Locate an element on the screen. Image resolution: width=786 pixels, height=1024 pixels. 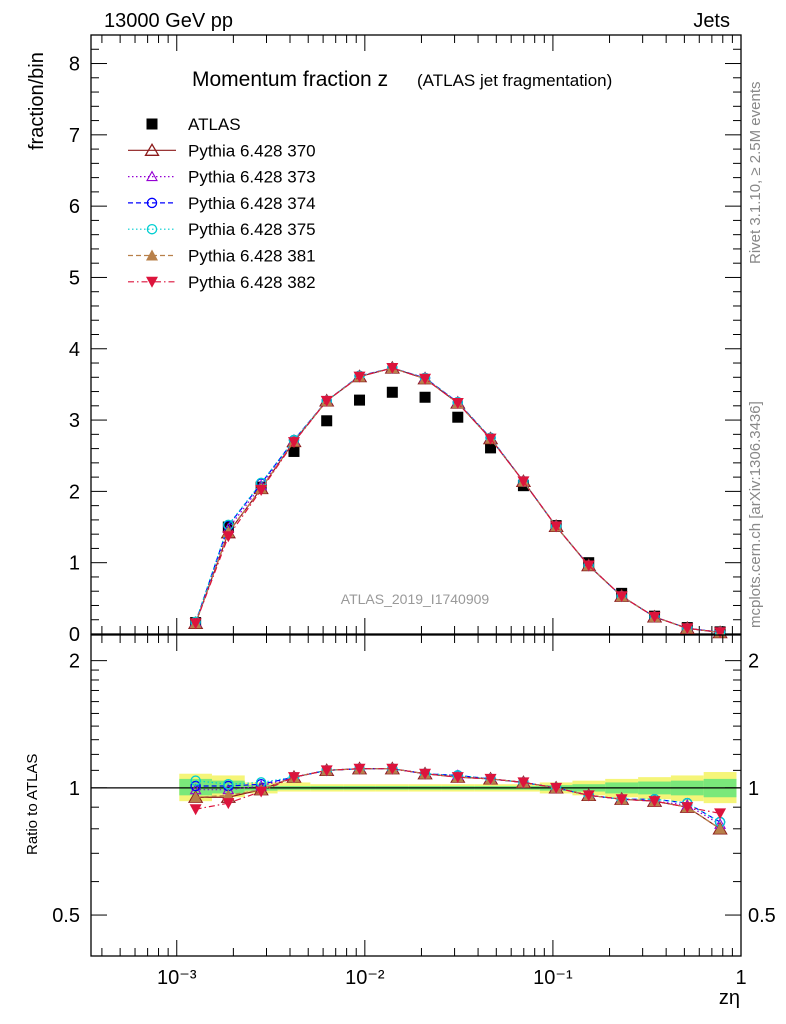
process-label: 13000 GeV pp is located at coordinates (168, 21).